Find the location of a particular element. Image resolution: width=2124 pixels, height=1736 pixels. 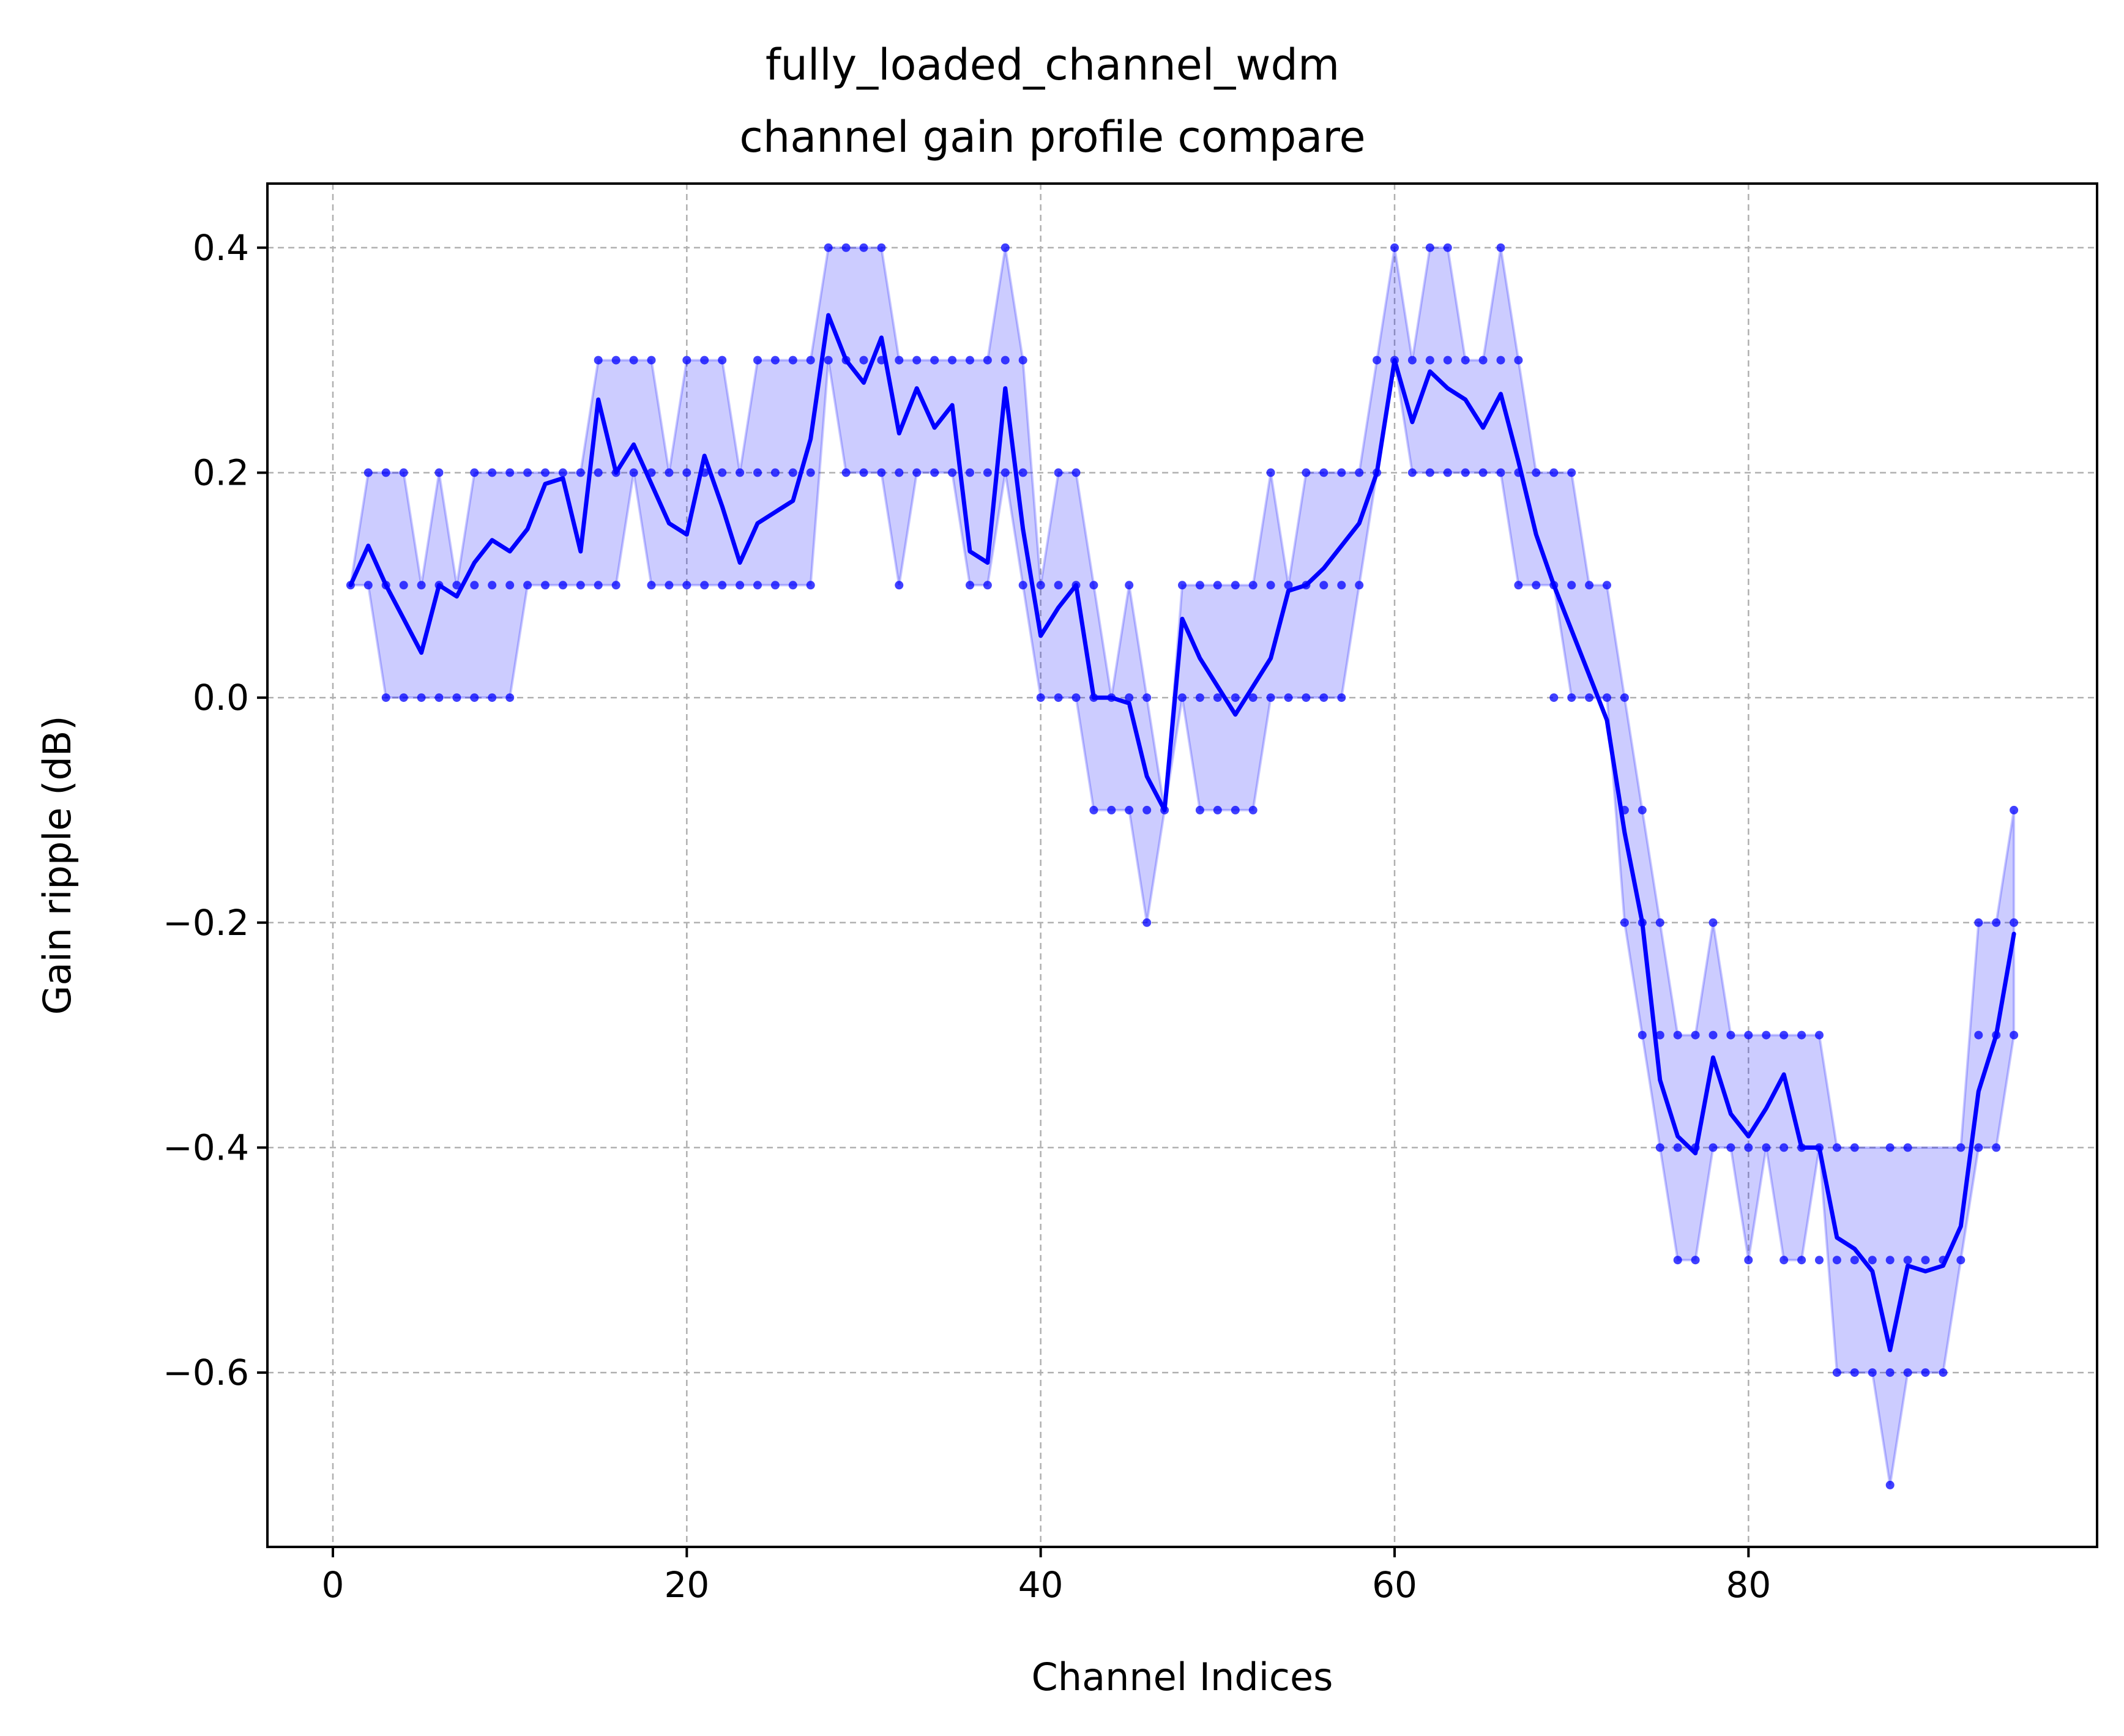

x-tick-label: 0 is located at coordinates (333, 1585).